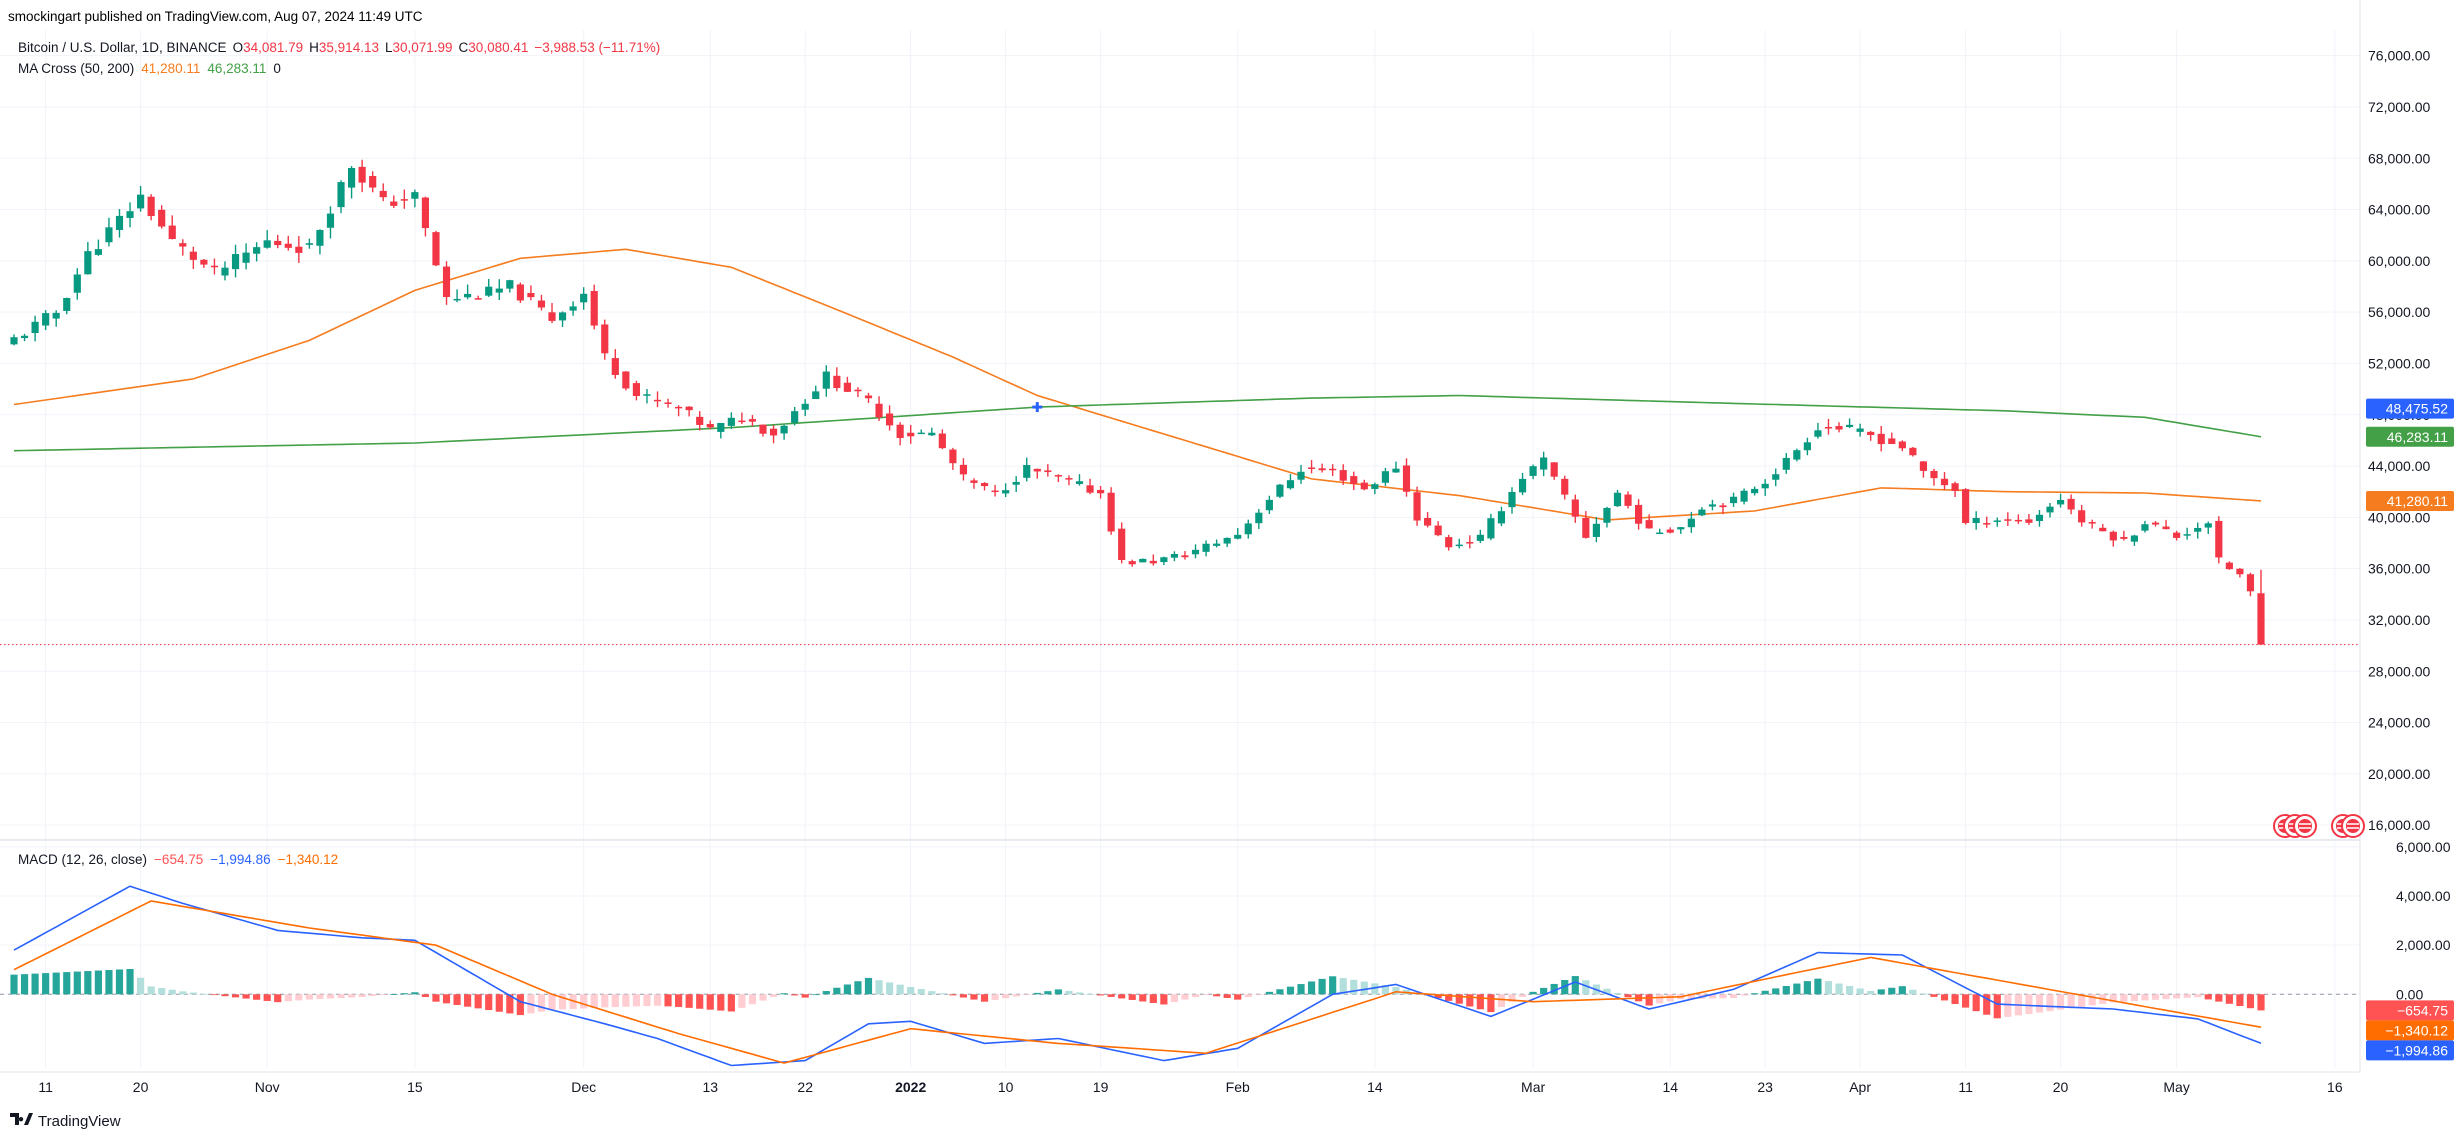 The height and width of the screenshot is (1142, 2463). I want to click on price-tick-label: 36,000.00, so click(2399, 569).